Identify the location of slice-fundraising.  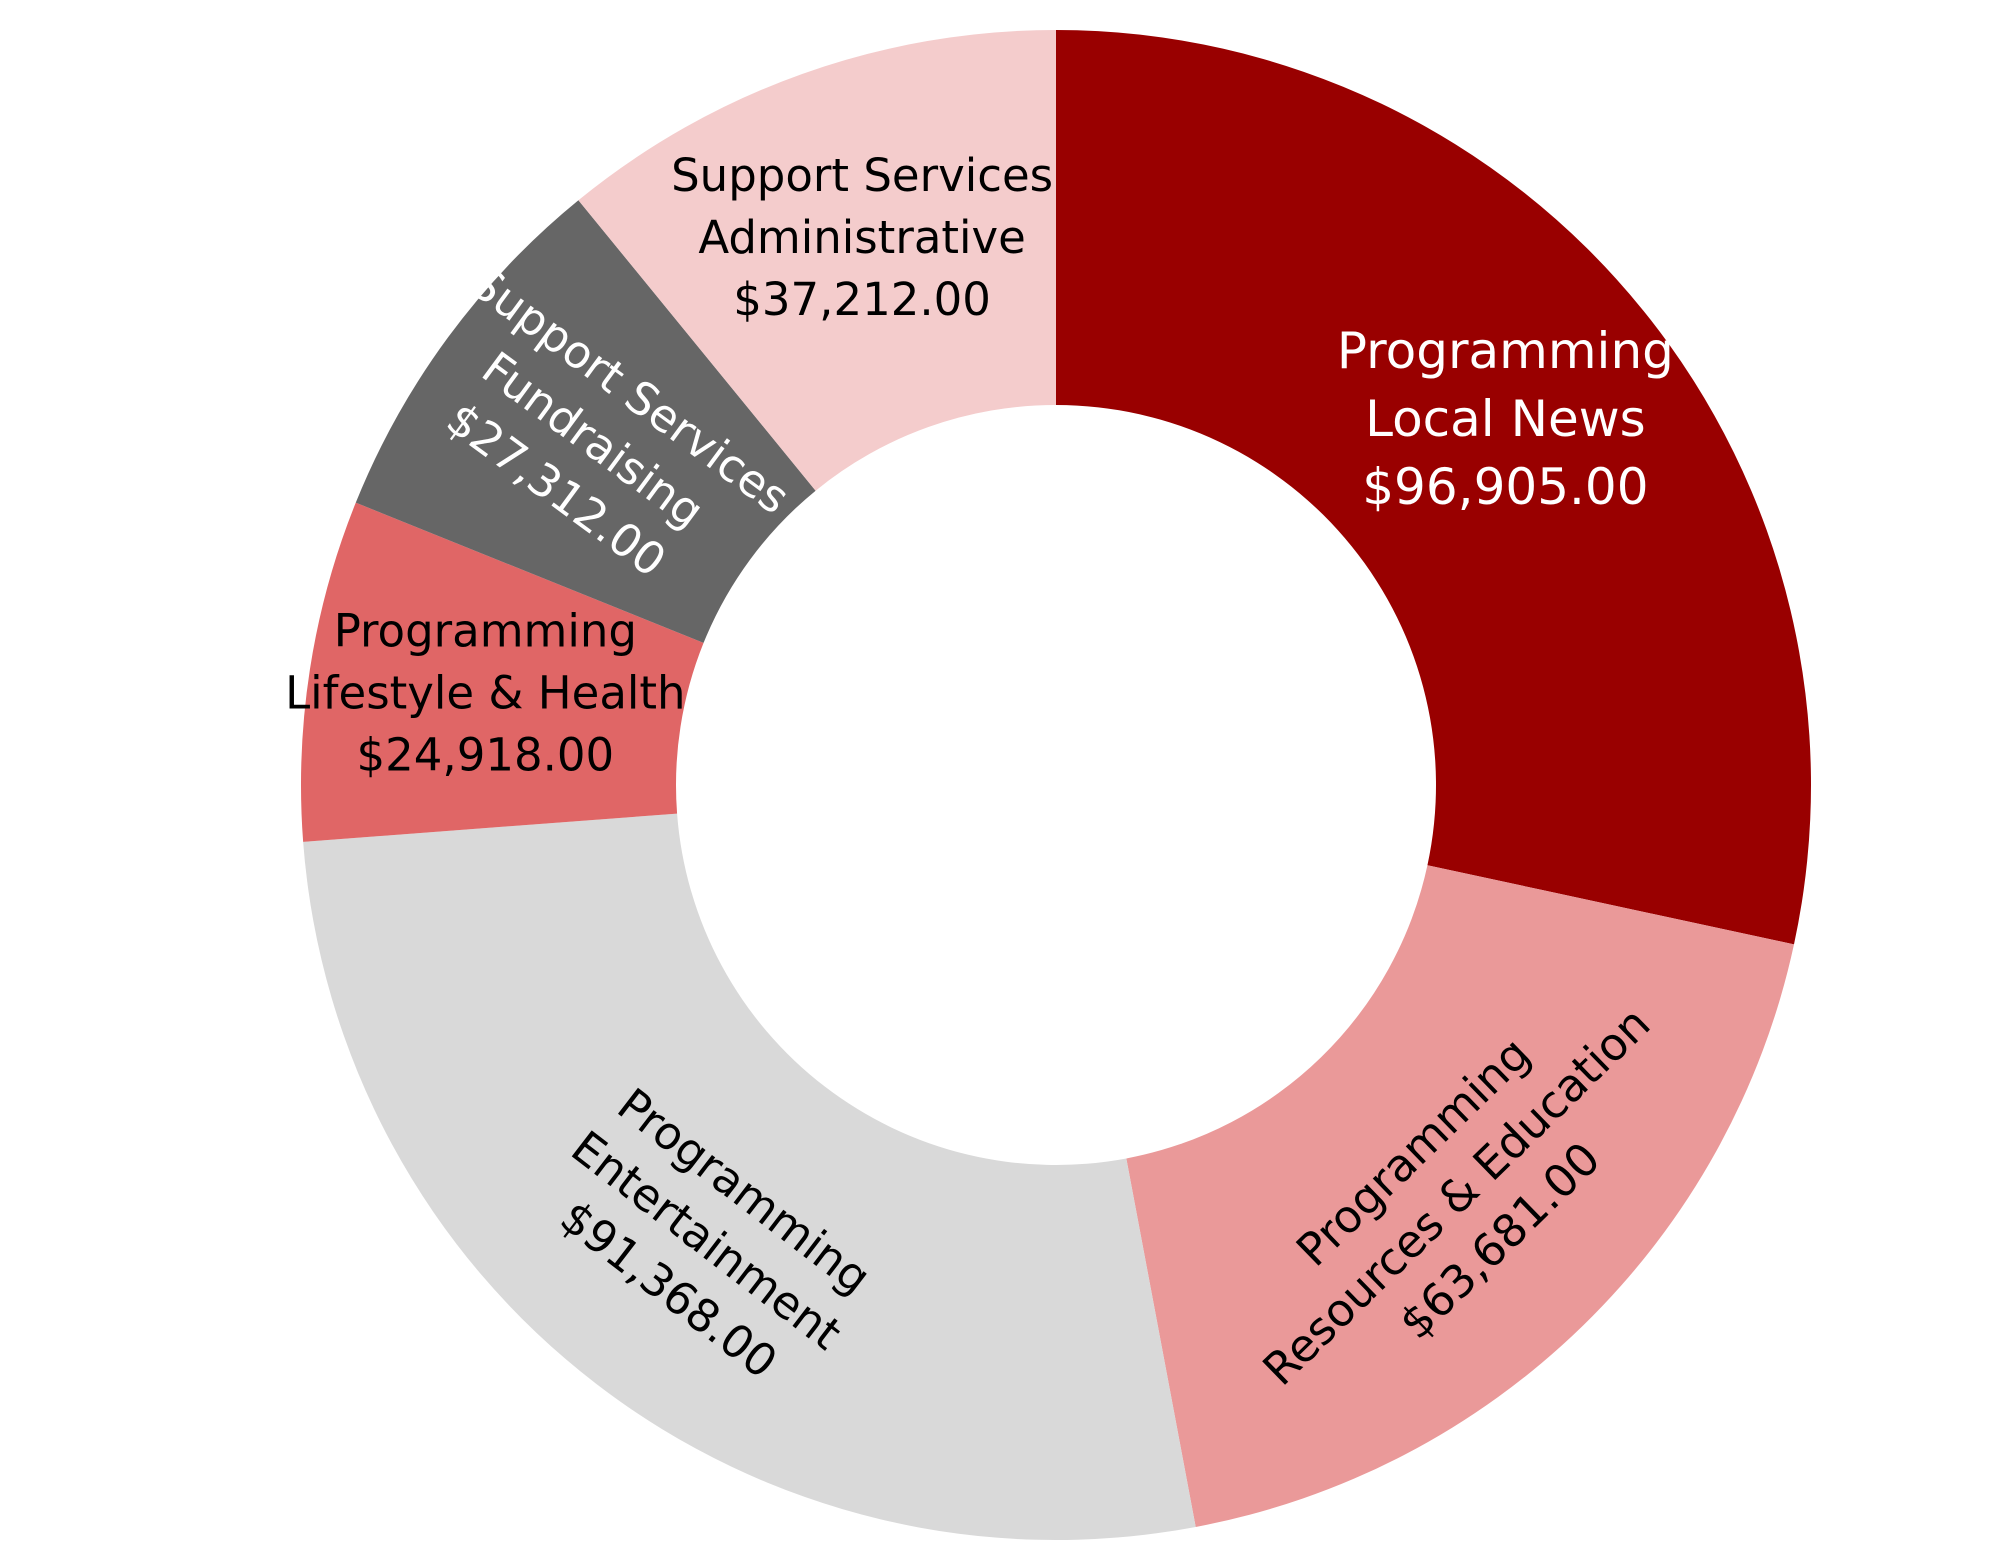
(585, 421).